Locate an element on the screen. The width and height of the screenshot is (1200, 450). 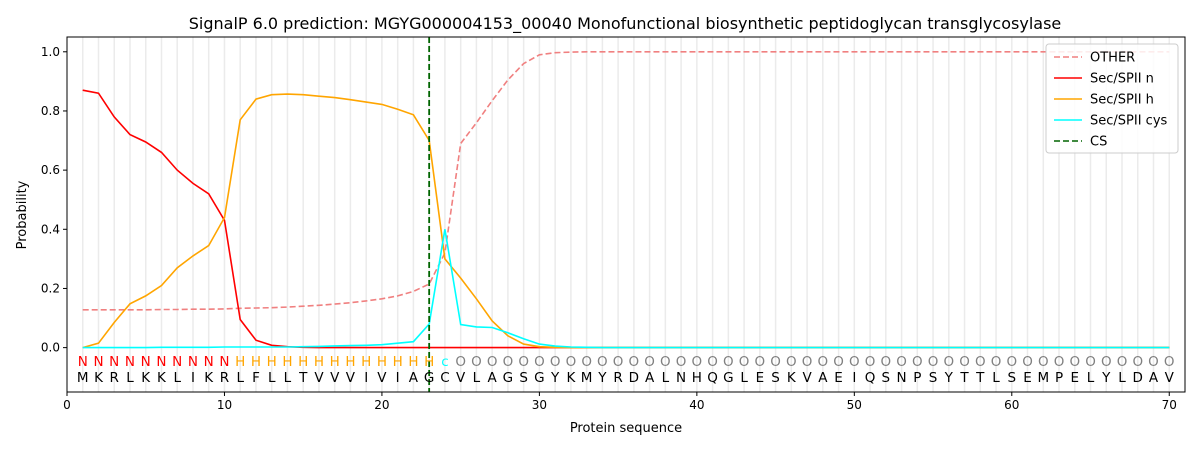
y-tick-label: 1.0 is located at coordinates (50, 52).